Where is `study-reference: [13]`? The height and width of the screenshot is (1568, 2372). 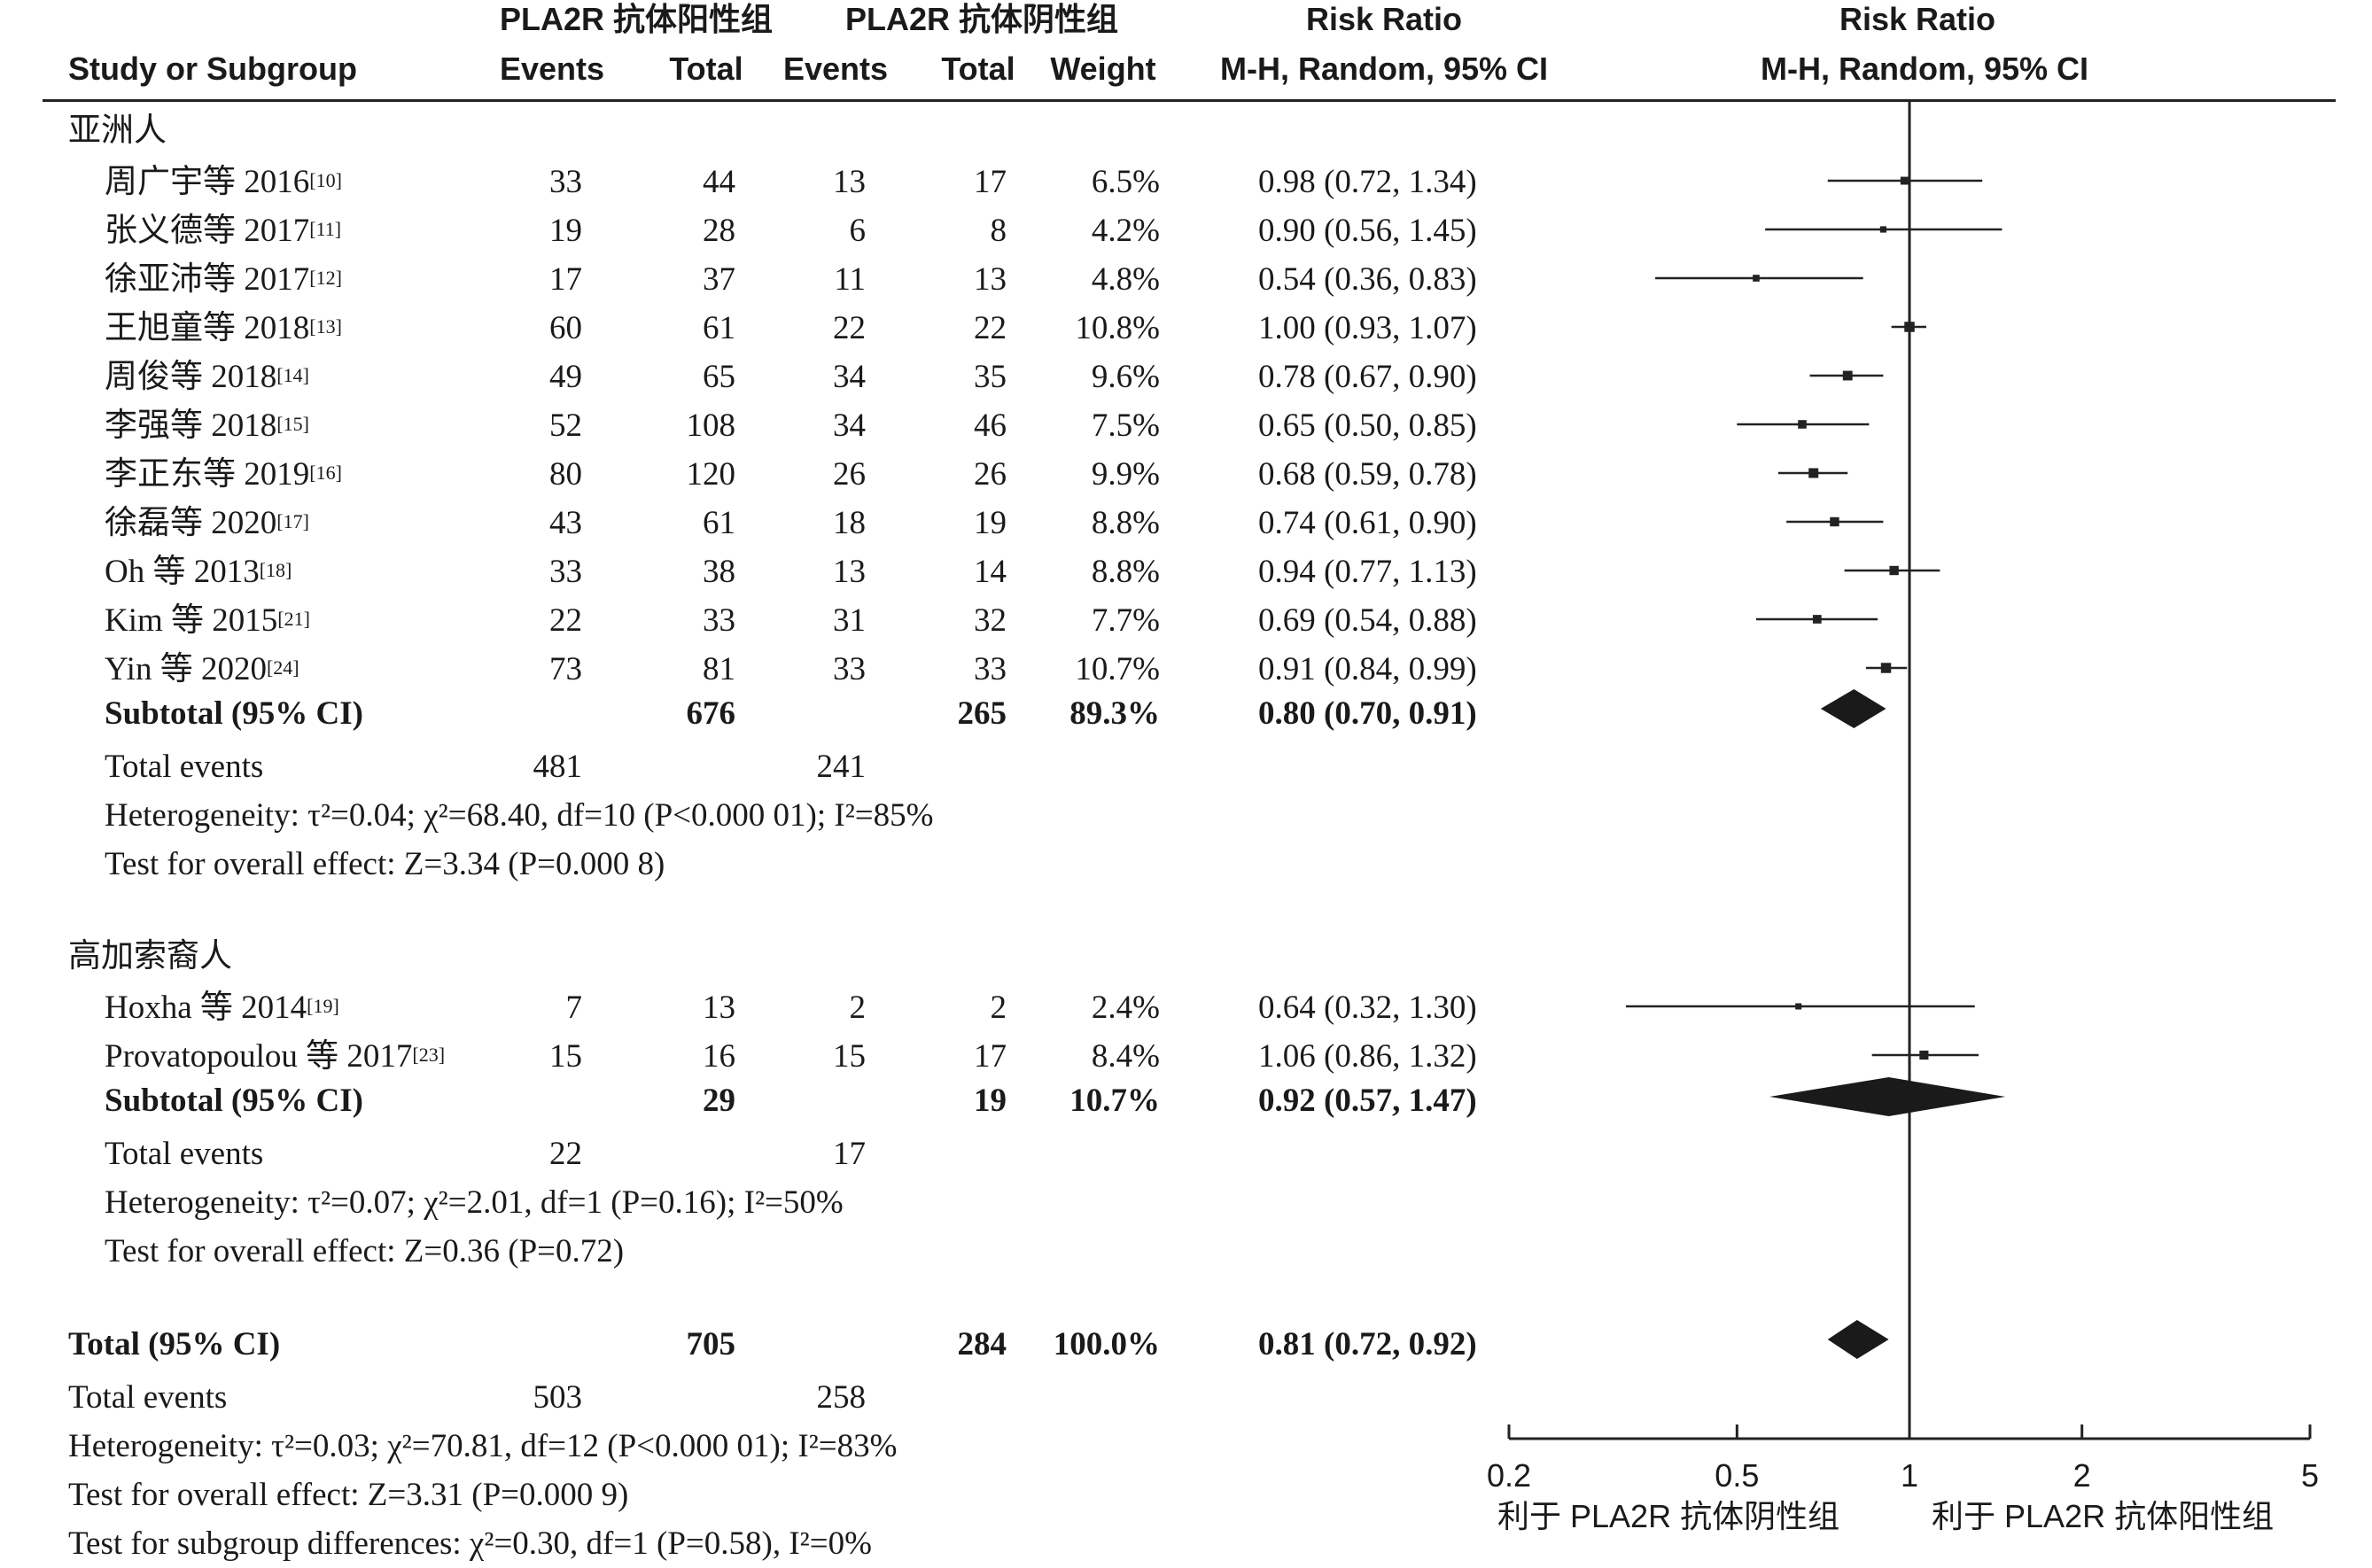
study-reference: [13] is located at coordinates (325, 326).